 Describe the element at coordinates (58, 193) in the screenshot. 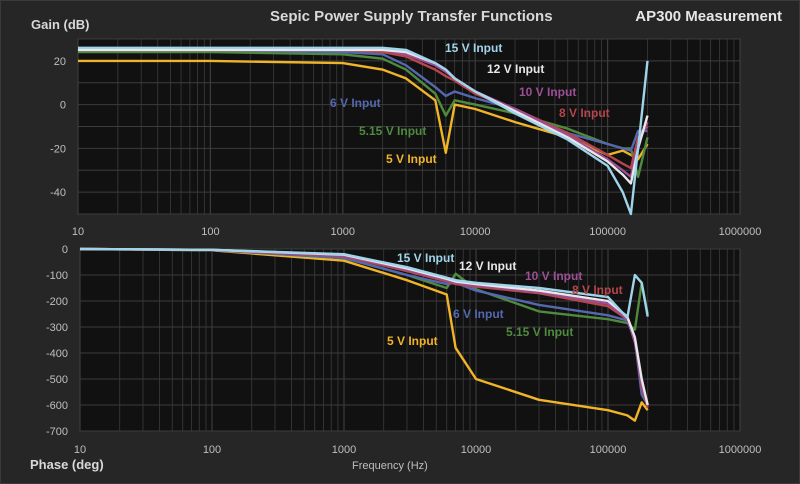

I see `y-tick-label: -40` at that location.